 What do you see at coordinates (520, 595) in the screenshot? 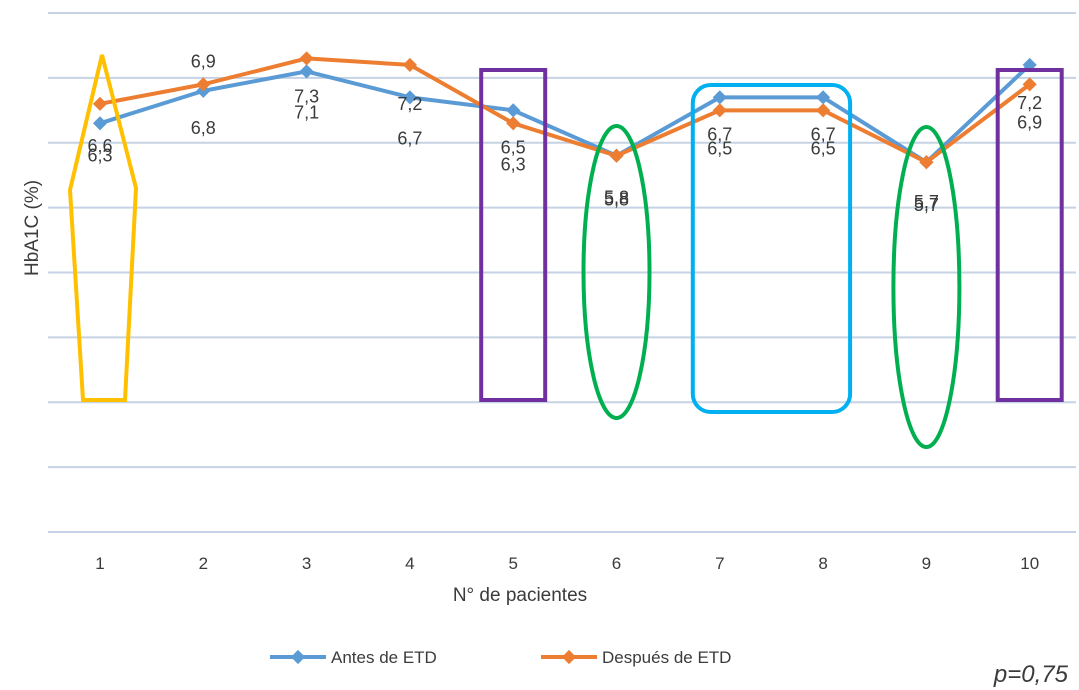
I see `x-axis-title: N° de pacientes` at bounding box center [520, 595].